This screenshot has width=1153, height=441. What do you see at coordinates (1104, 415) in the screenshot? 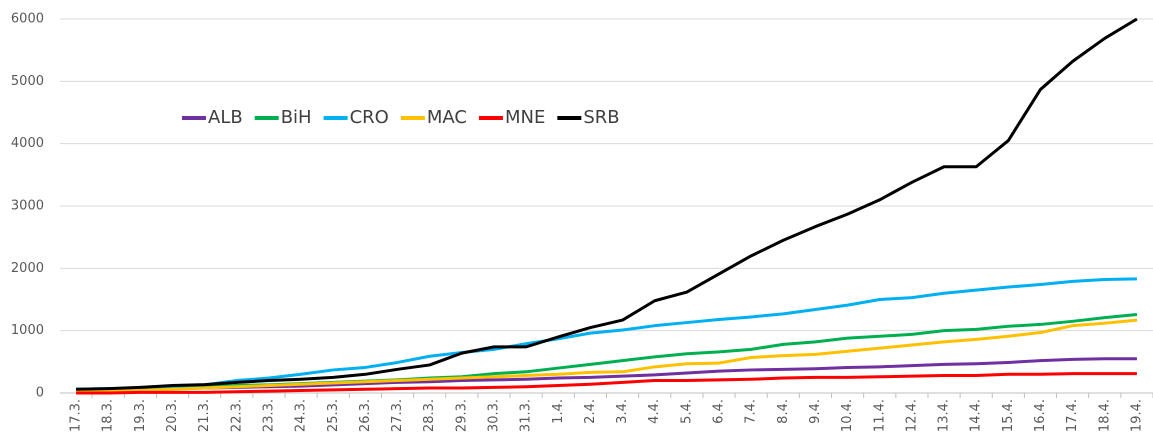
I see `x-tick-label: 18.4.` at bounding box center [1104, 415].